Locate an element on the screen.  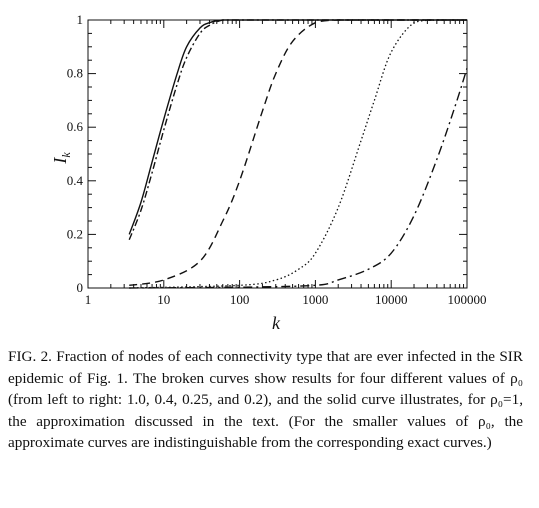
y-tick-label: 0.2 is located at coordinates (75, 233).